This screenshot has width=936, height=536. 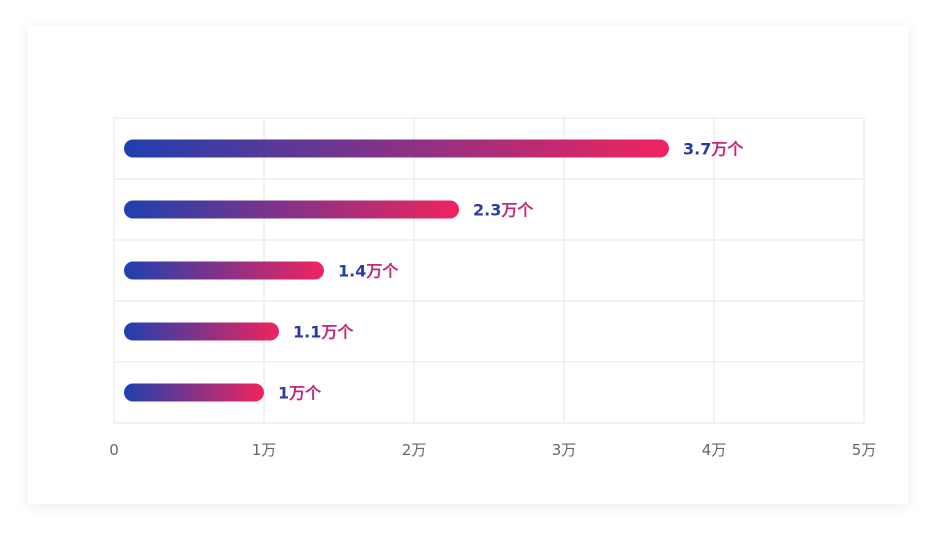 What do you see at coordinates (300, 393) in the screenshot?
I see `data-label: 1万个` at bounding box center [300, 393].